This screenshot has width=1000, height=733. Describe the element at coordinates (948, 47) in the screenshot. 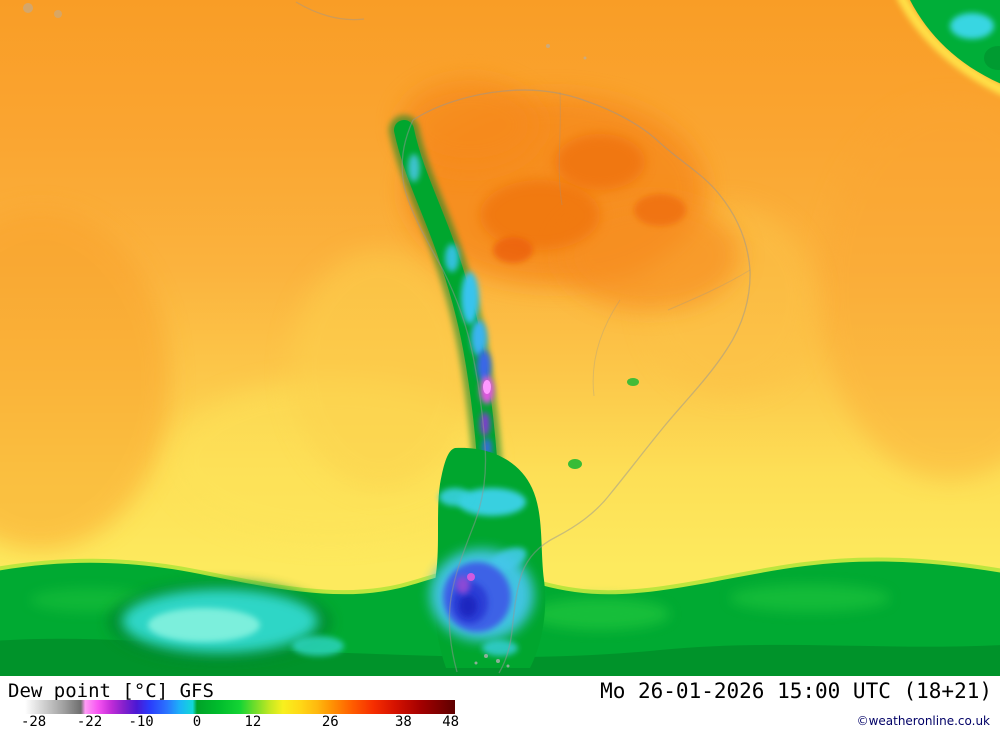

I see `top-right-green-patch` at that location.